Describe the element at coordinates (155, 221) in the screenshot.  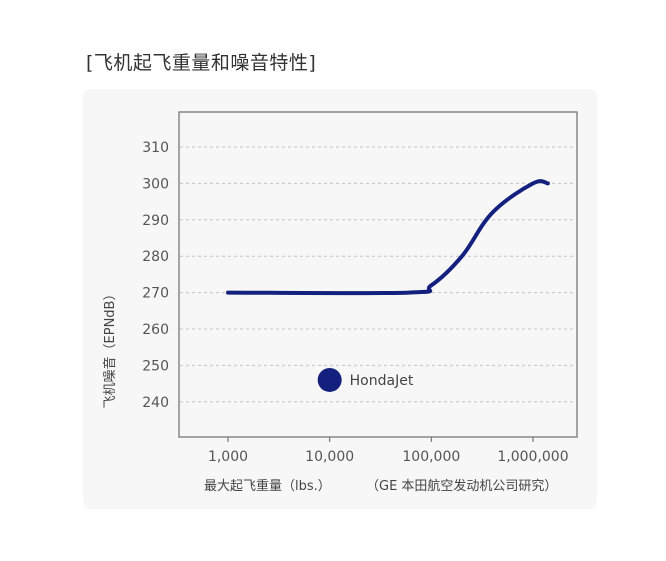
I see `y-tick-label: 290` at that location.